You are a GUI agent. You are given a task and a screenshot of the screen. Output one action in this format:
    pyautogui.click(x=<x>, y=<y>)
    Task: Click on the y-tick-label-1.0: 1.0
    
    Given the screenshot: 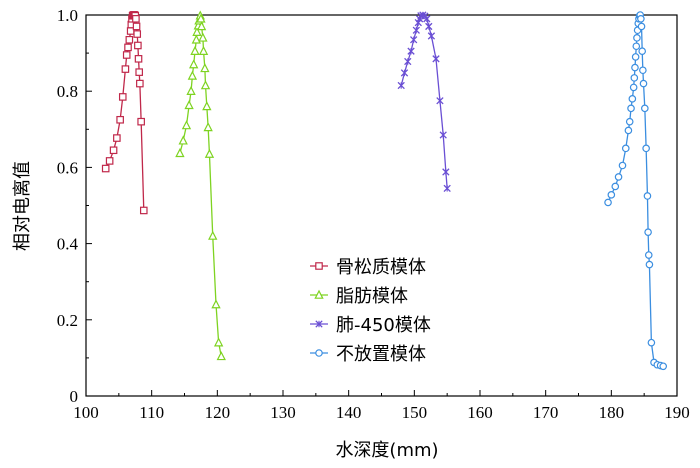 What is the action you would take?
    pyautogui.click(x=67, y=15)
    